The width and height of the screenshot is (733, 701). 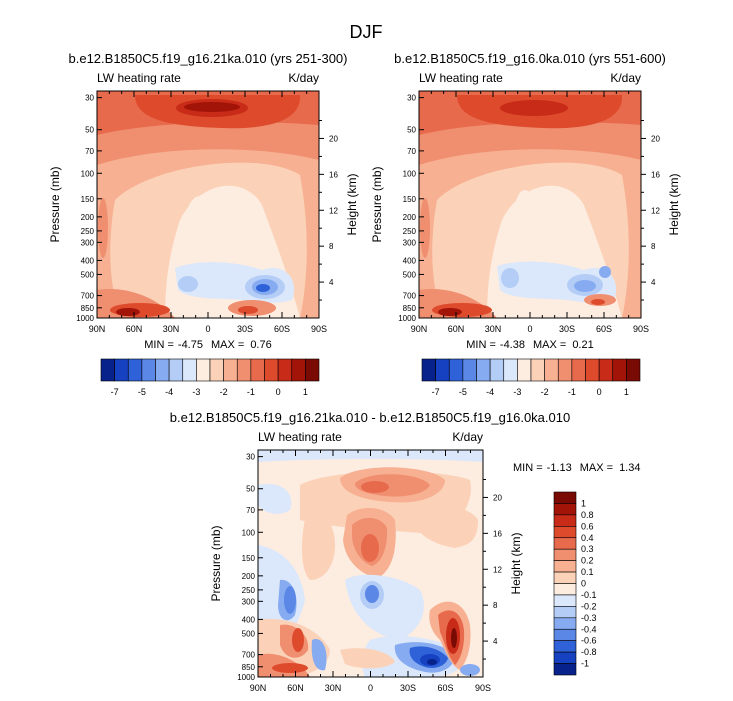 I want to click on panel-0ka-colorbar-label: -2, so click(x=545, y=392).